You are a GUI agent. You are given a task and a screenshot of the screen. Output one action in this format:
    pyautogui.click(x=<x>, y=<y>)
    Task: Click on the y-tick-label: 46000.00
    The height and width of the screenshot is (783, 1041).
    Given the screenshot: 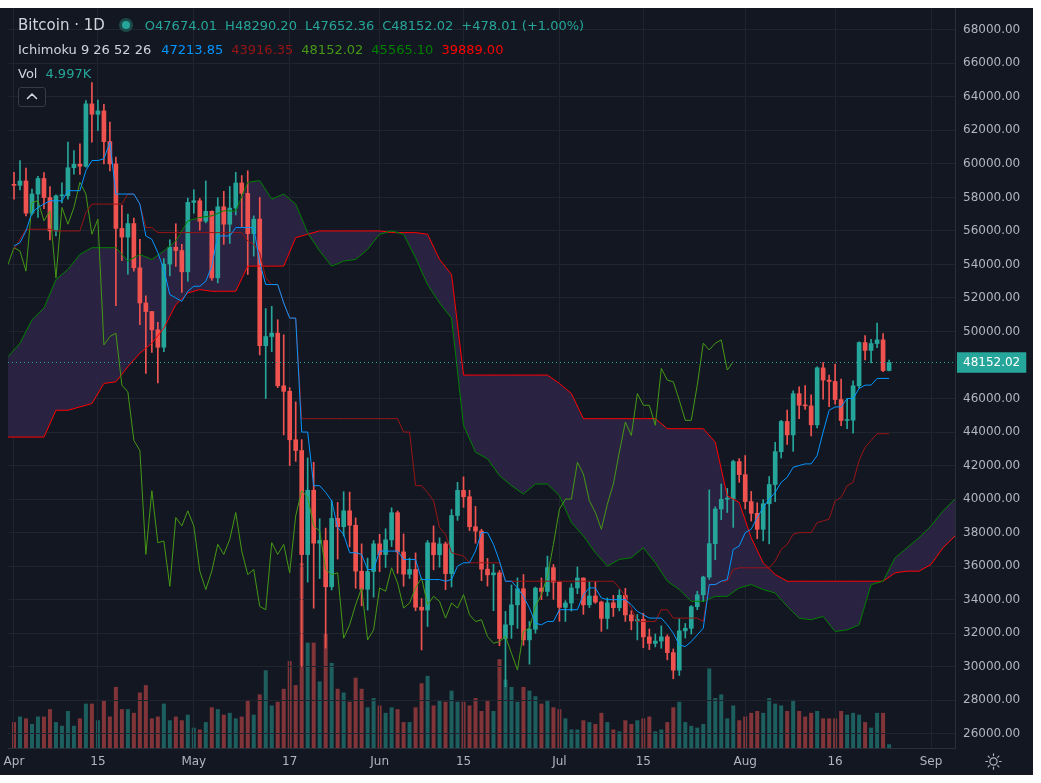 What is the action you would take?
    pyautogui.click(x=992, y=397)
    